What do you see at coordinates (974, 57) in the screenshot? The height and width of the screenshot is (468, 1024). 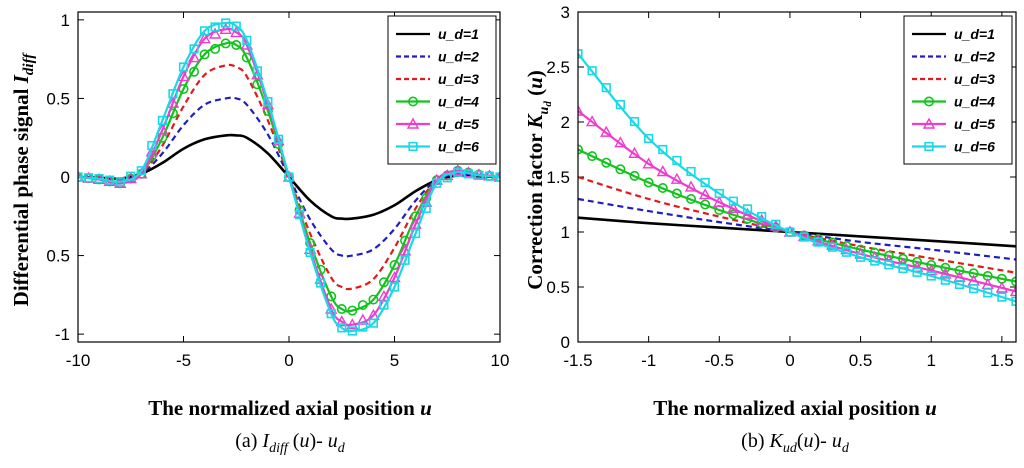 I see `chart-b-legend-label-2: u_d=2` at bounding box center [974, 57].